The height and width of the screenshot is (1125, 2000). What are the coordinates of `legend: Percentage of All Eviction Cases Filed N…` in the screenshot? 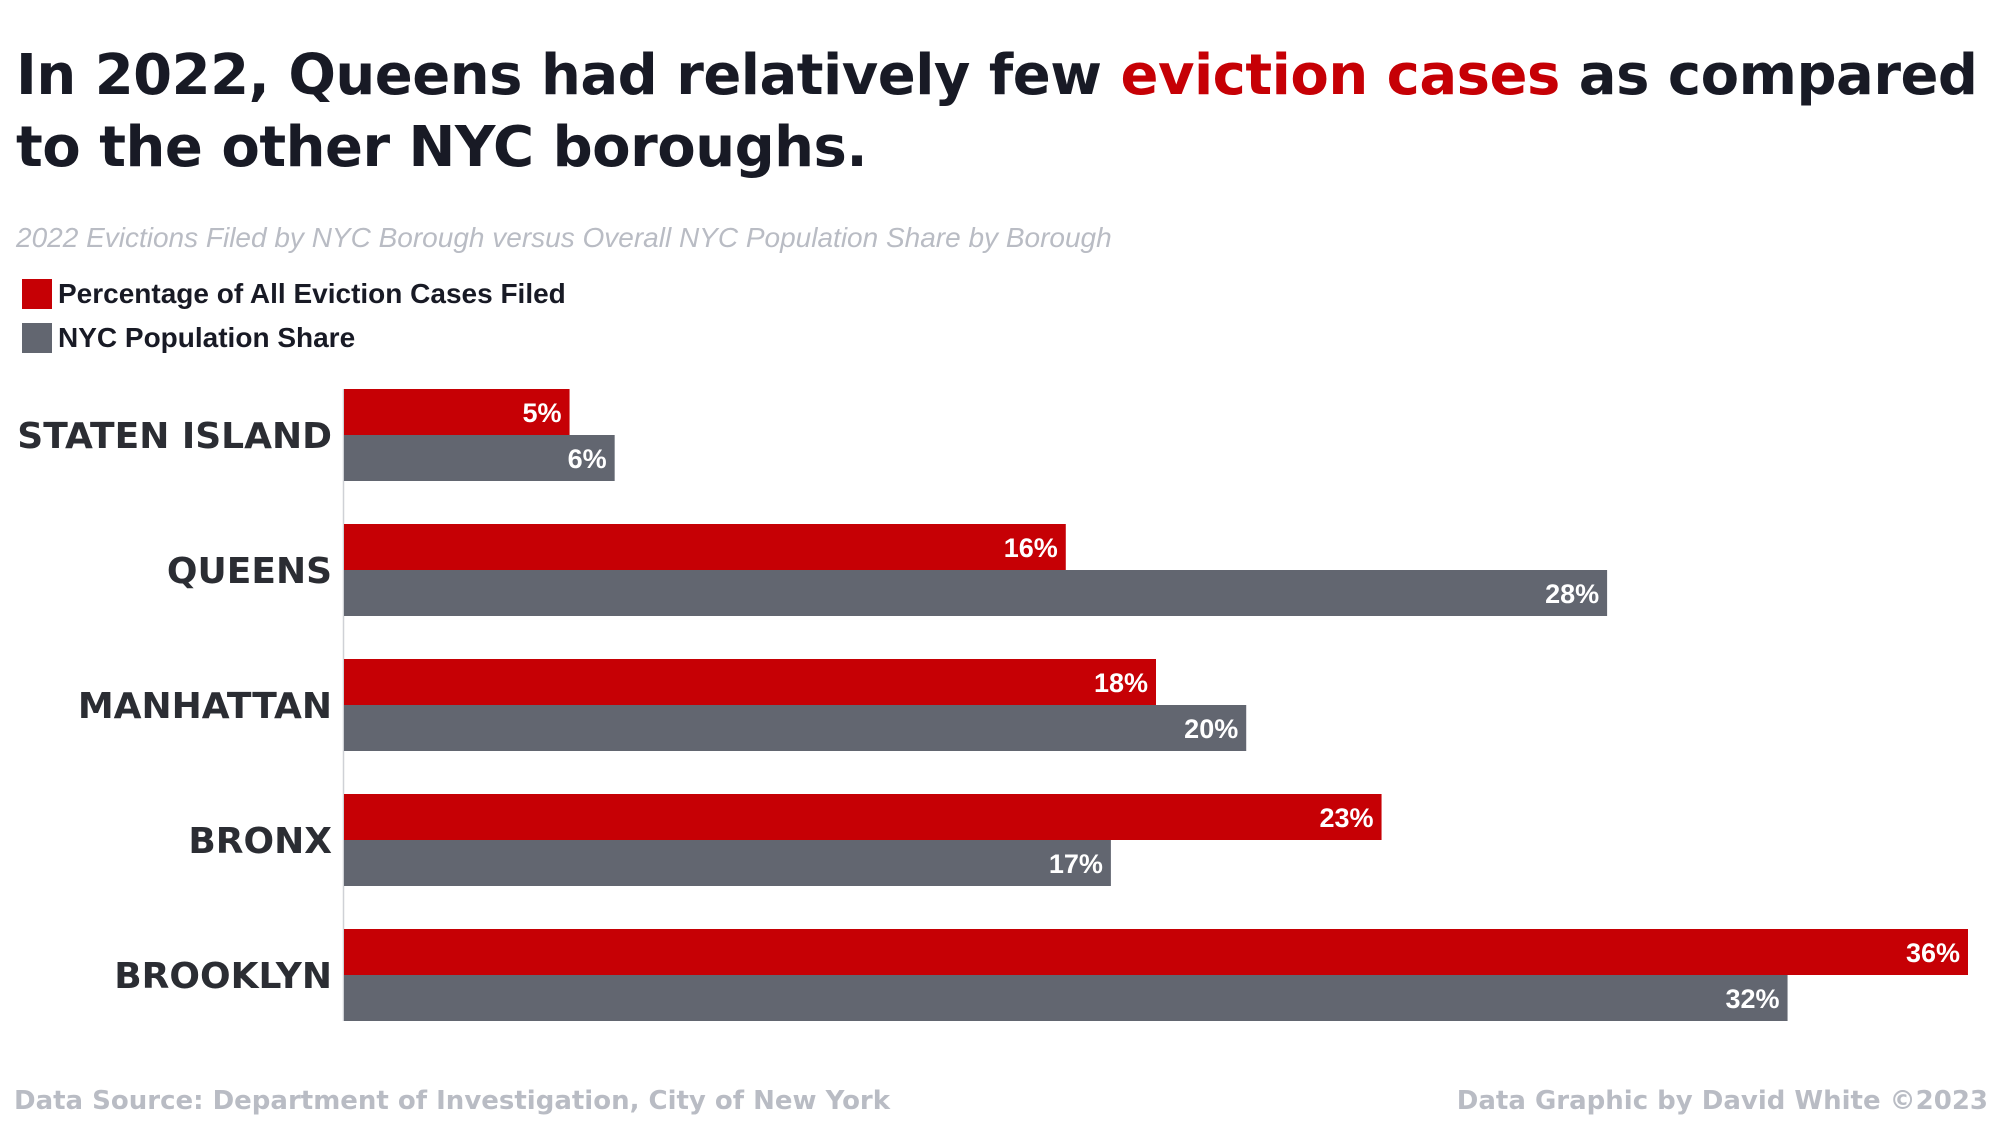 It's located at (294, 316).